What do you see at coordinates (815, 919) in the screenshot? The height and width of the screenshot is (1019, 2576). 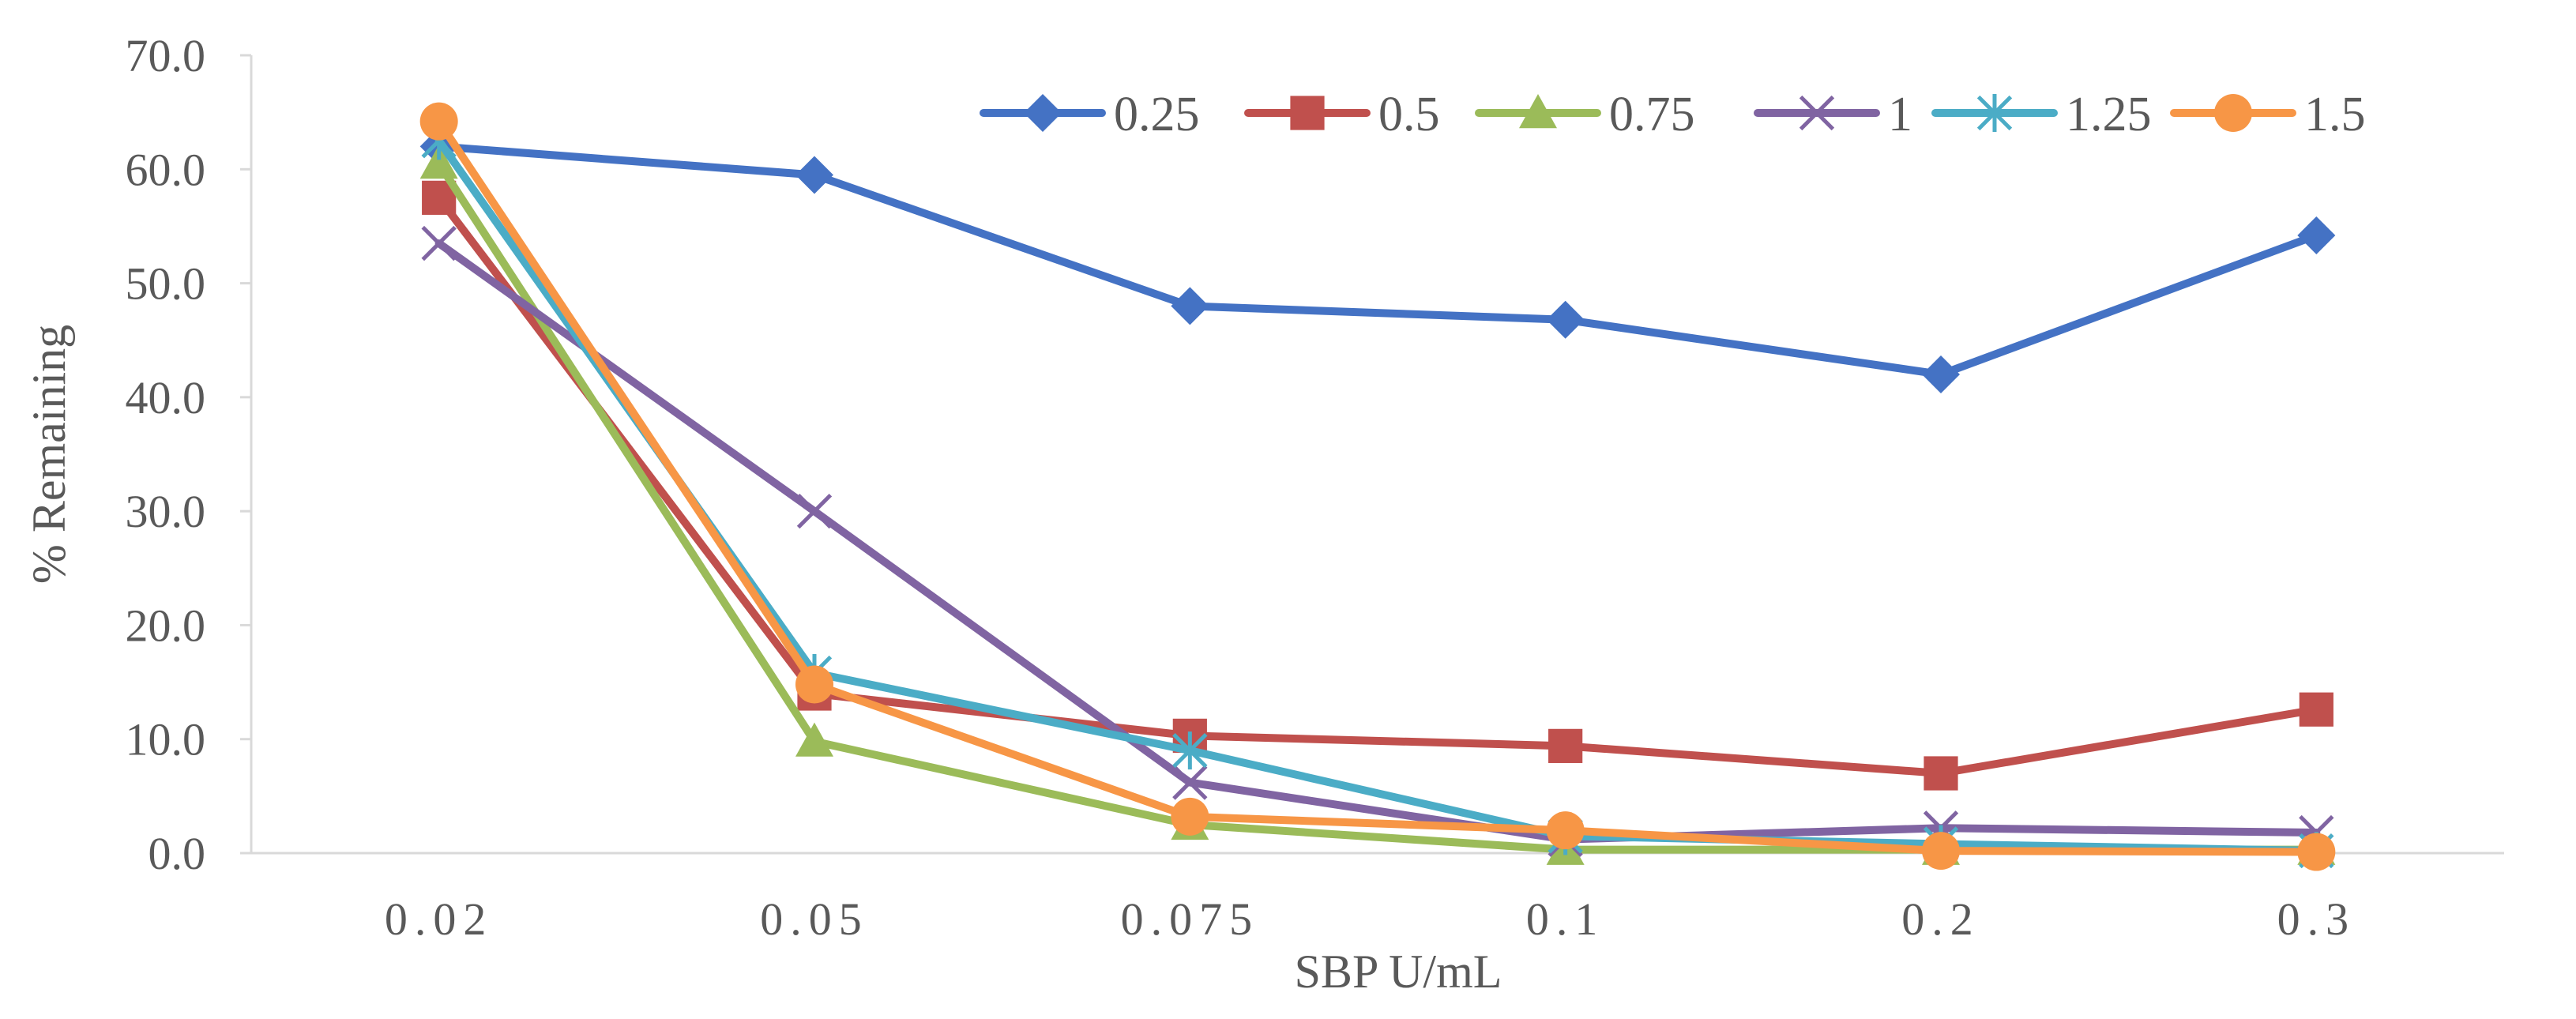 I see `x-tick-label: 0.05` at bounding box center [815, 919].